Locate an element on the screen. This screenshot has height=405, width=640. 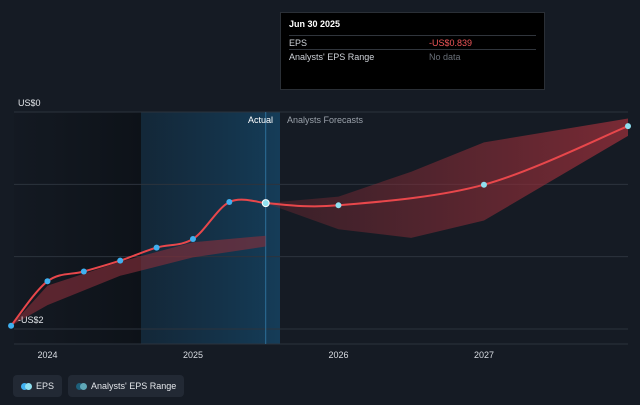
eps-legend-icon is located at coordinates (26, 386).